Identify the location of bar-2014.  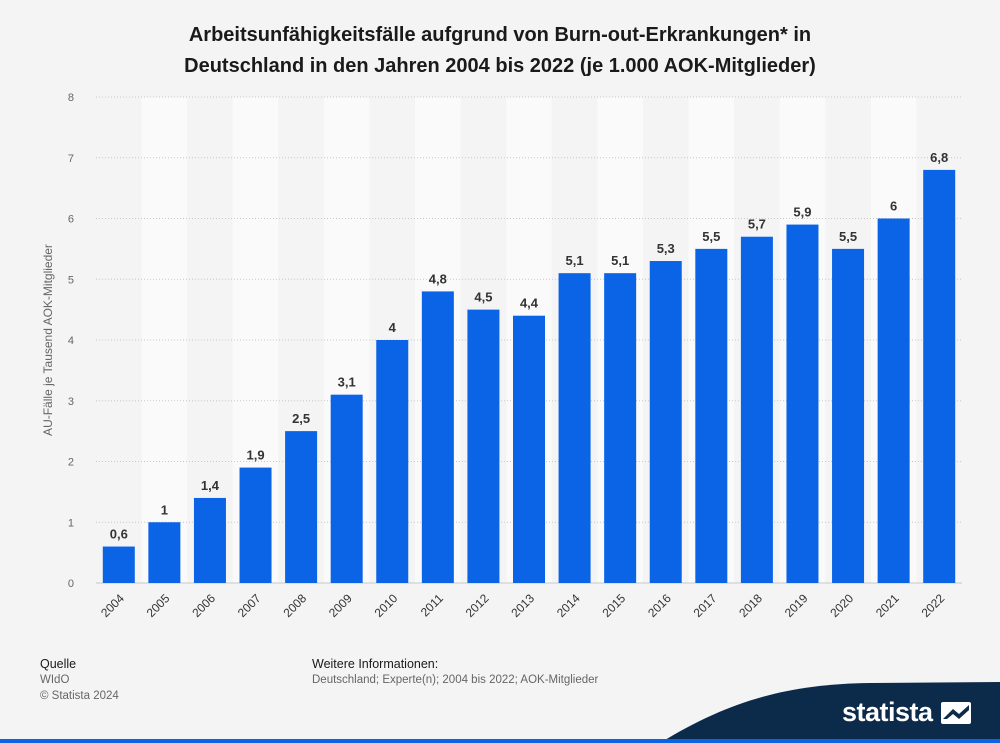
(574, 428).